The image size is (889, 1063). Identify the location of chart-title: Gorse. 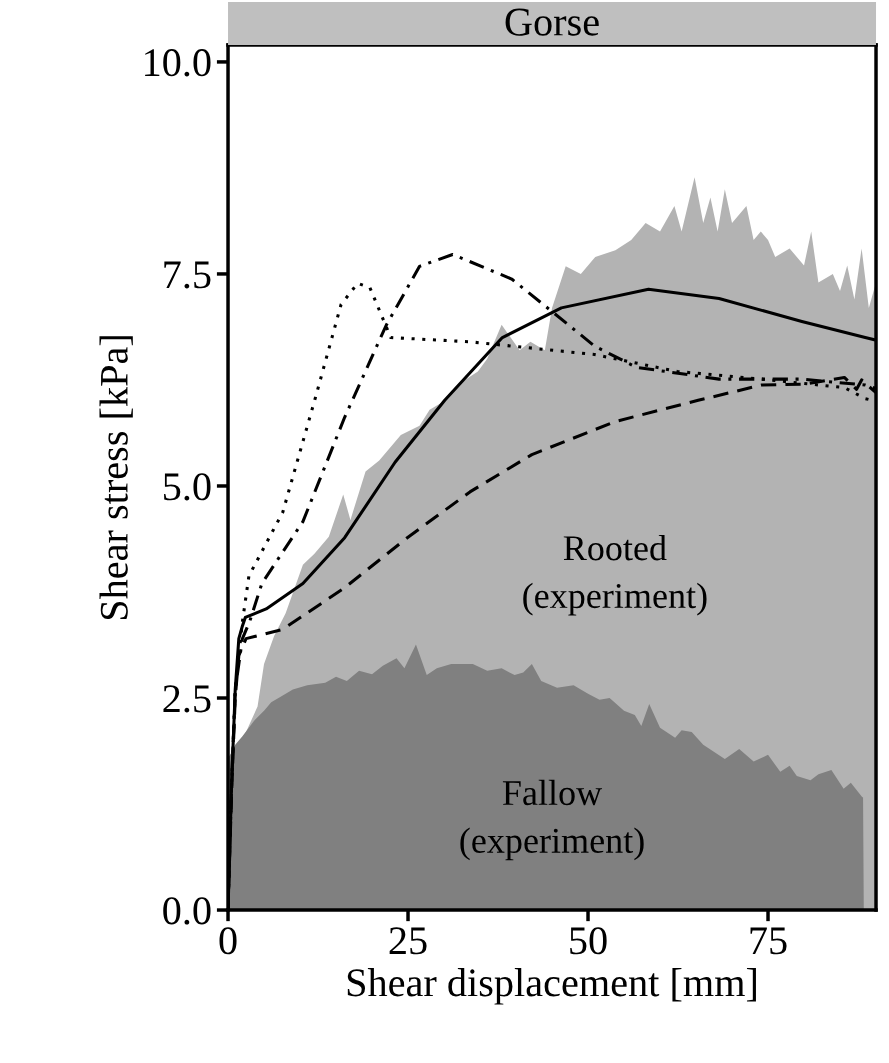
(552, 22).